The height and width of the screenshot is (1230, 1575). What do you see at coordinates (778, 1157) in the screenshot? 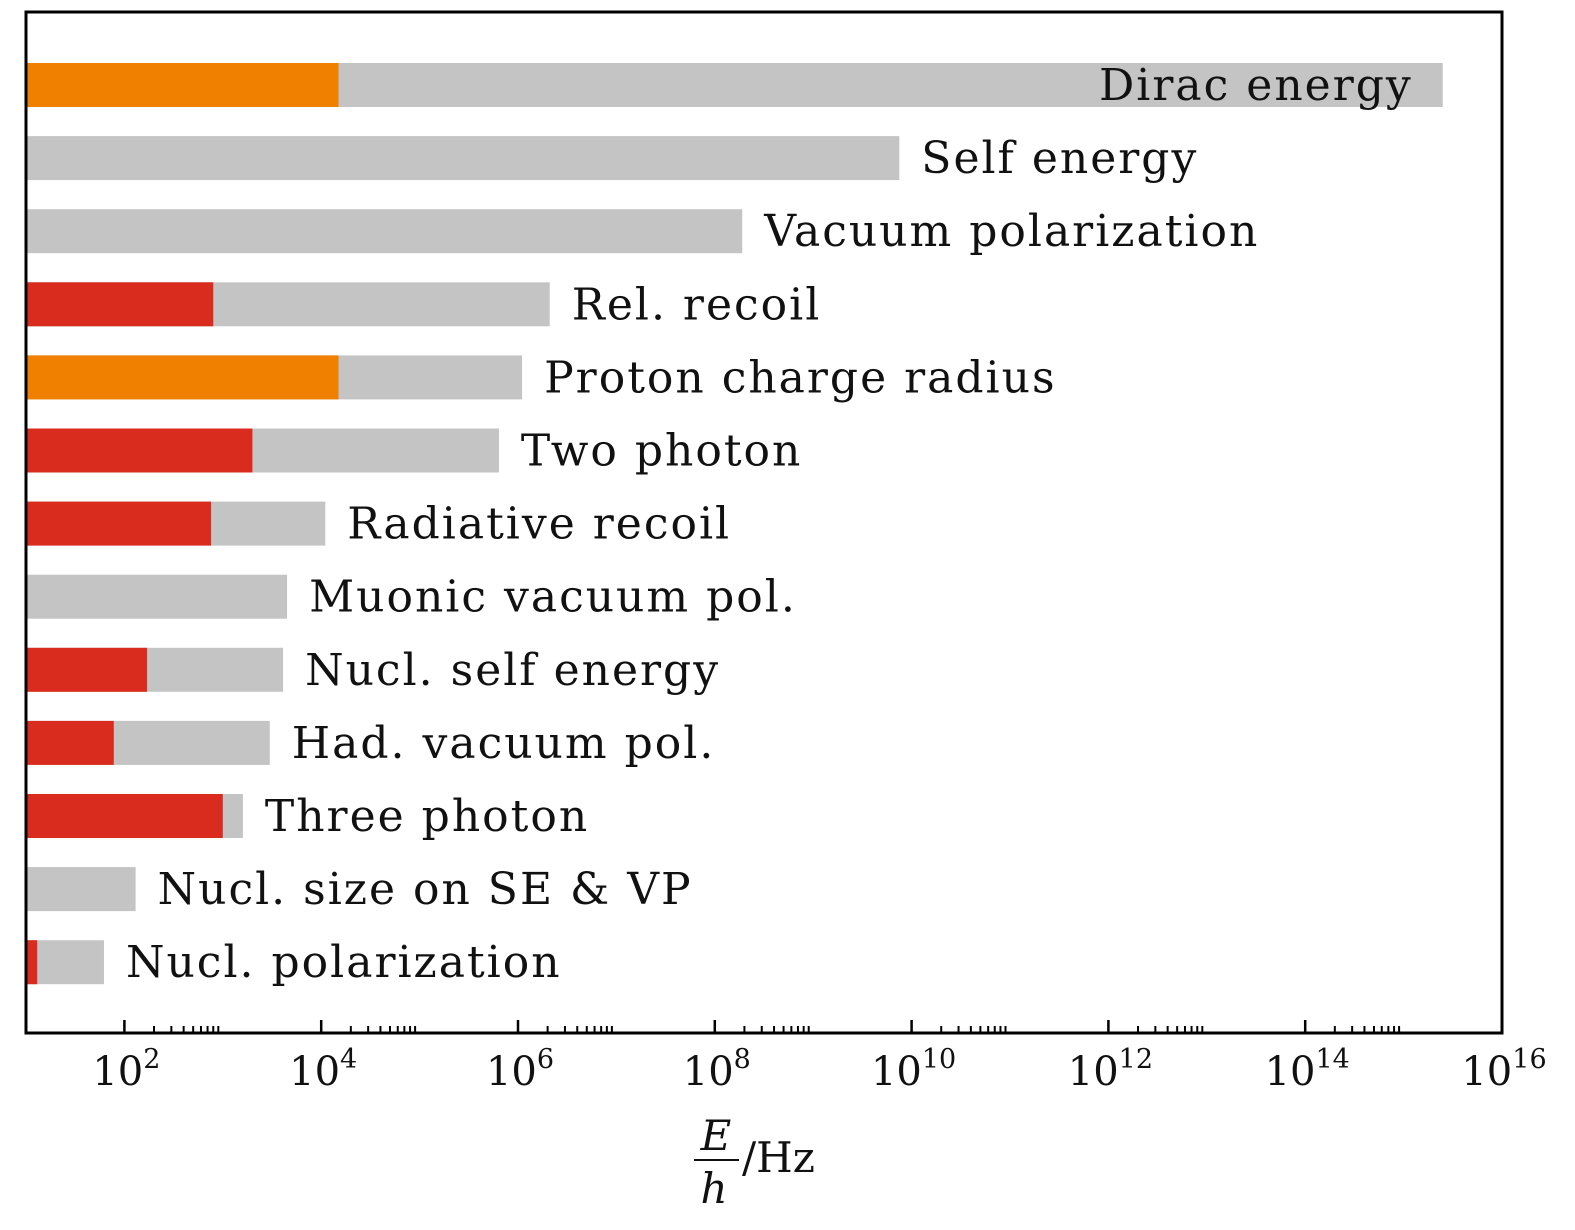
I see `x-axis-label-unit: /Hz` at bounding box center [778, 1157].